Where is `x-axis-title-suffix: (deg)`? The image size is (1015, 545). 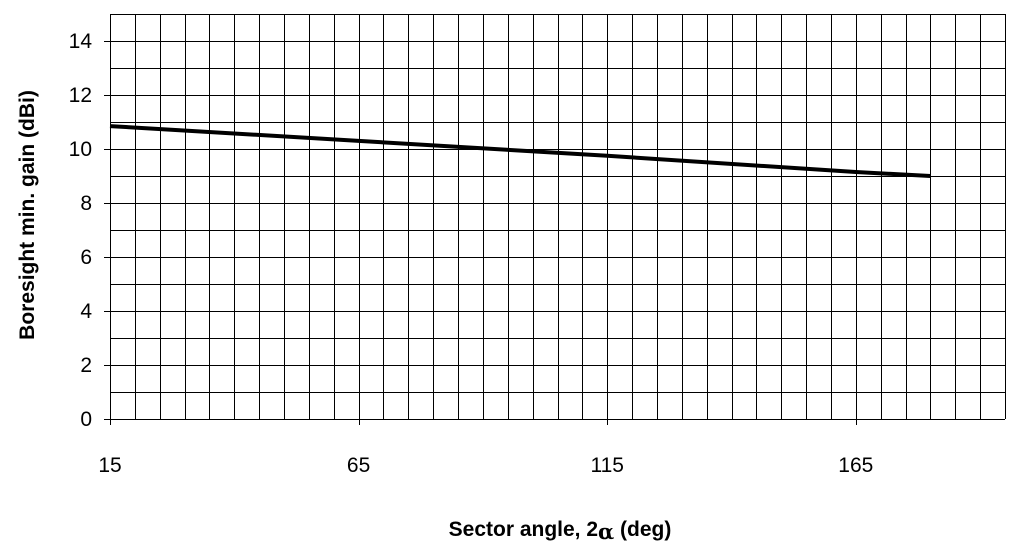 x-axis-title-suffix: (deg) is located at coordinates (642, 529).